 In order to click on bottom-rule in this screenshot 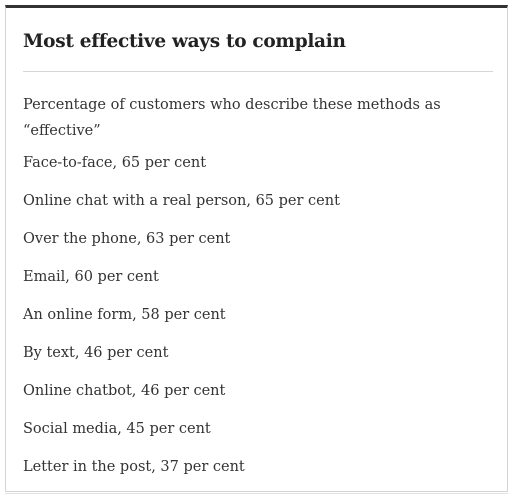, I will do `click(256, 493)`.